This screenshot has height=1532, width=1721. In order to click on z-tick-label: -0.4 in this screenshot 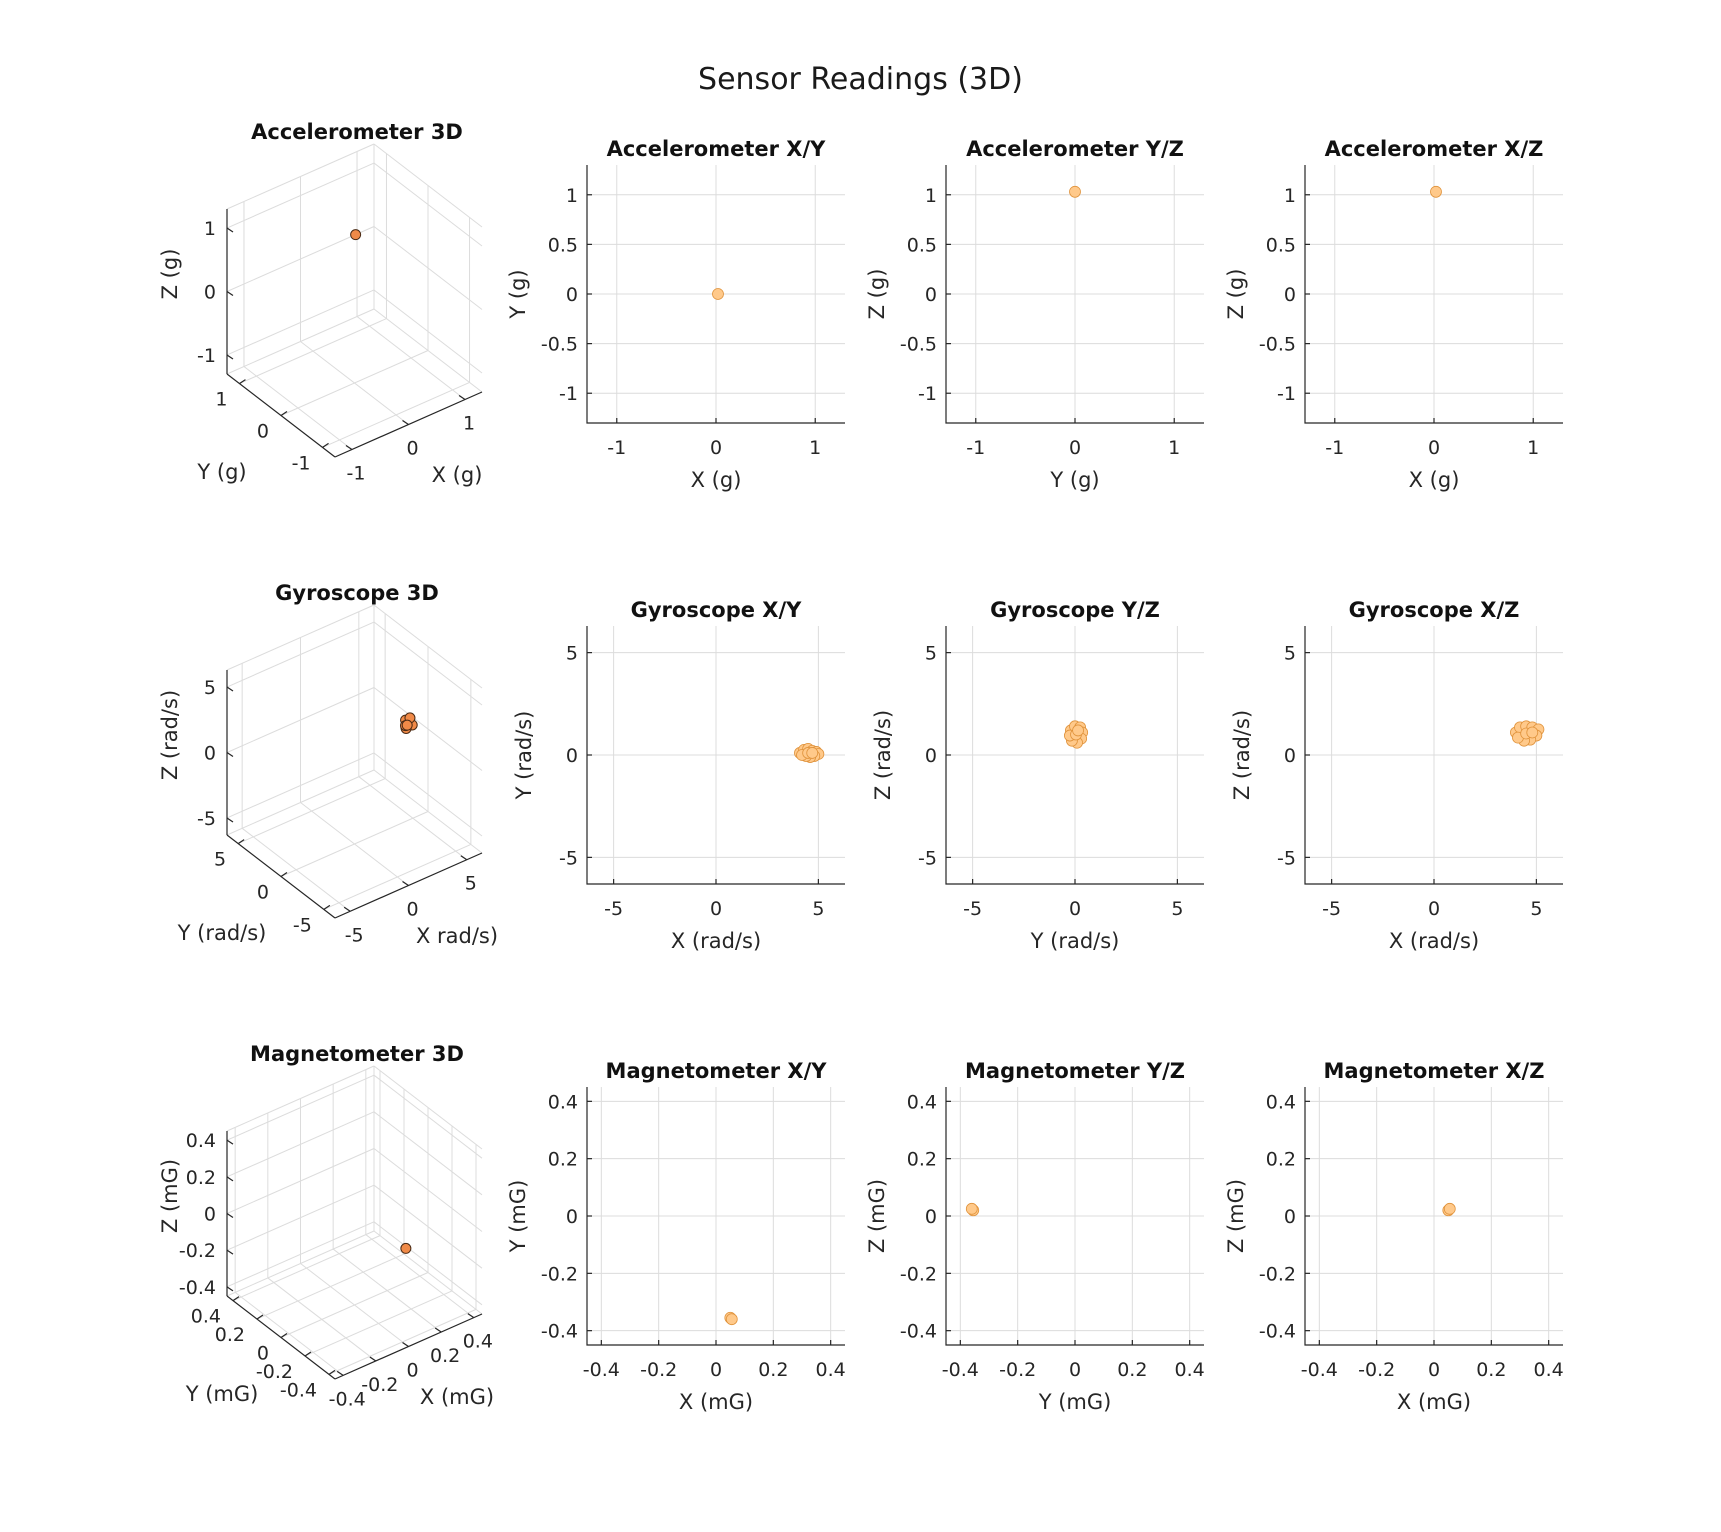, I will do `click(197, 1288)`.